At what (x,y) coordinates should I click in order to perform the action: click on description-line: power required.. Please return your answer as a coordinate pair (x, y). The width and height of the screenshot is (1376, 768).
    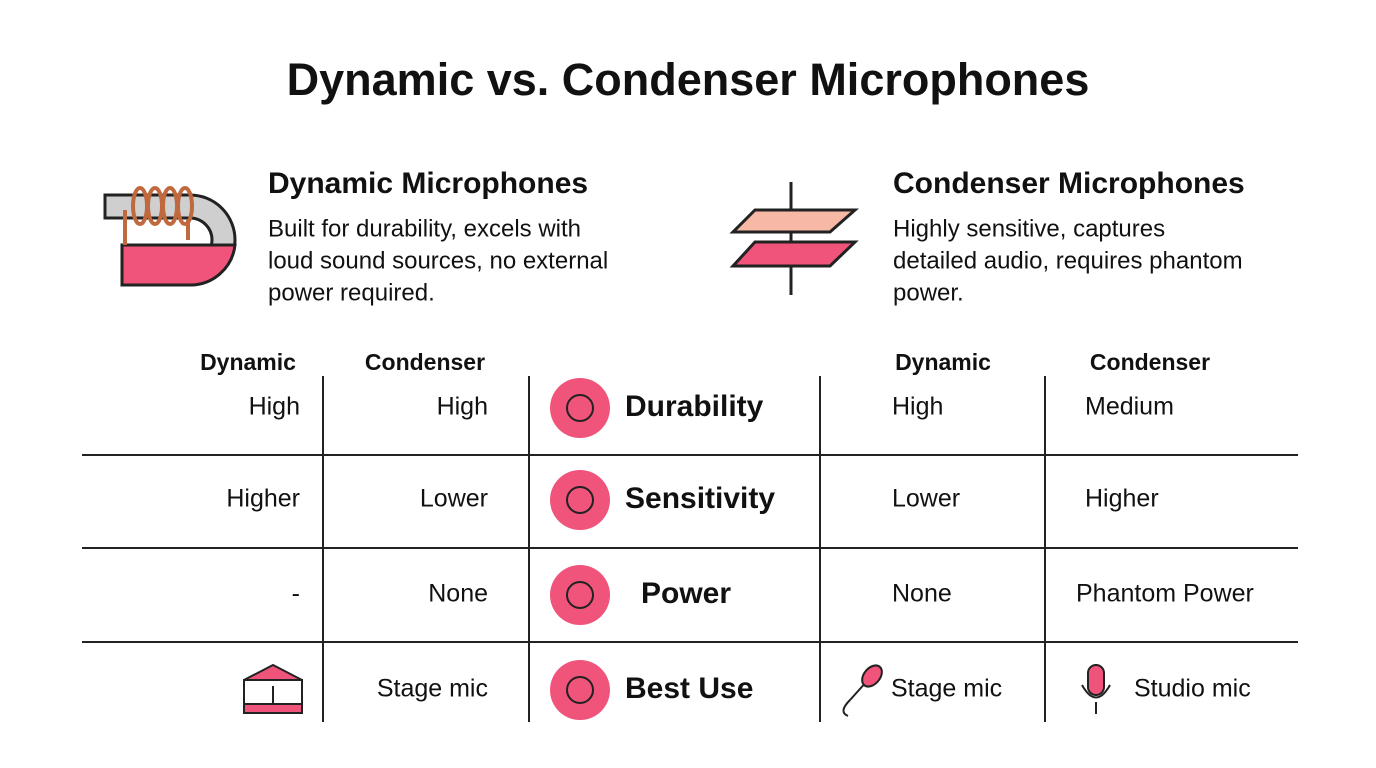
    Looking at the image, I should click on (351, 292).